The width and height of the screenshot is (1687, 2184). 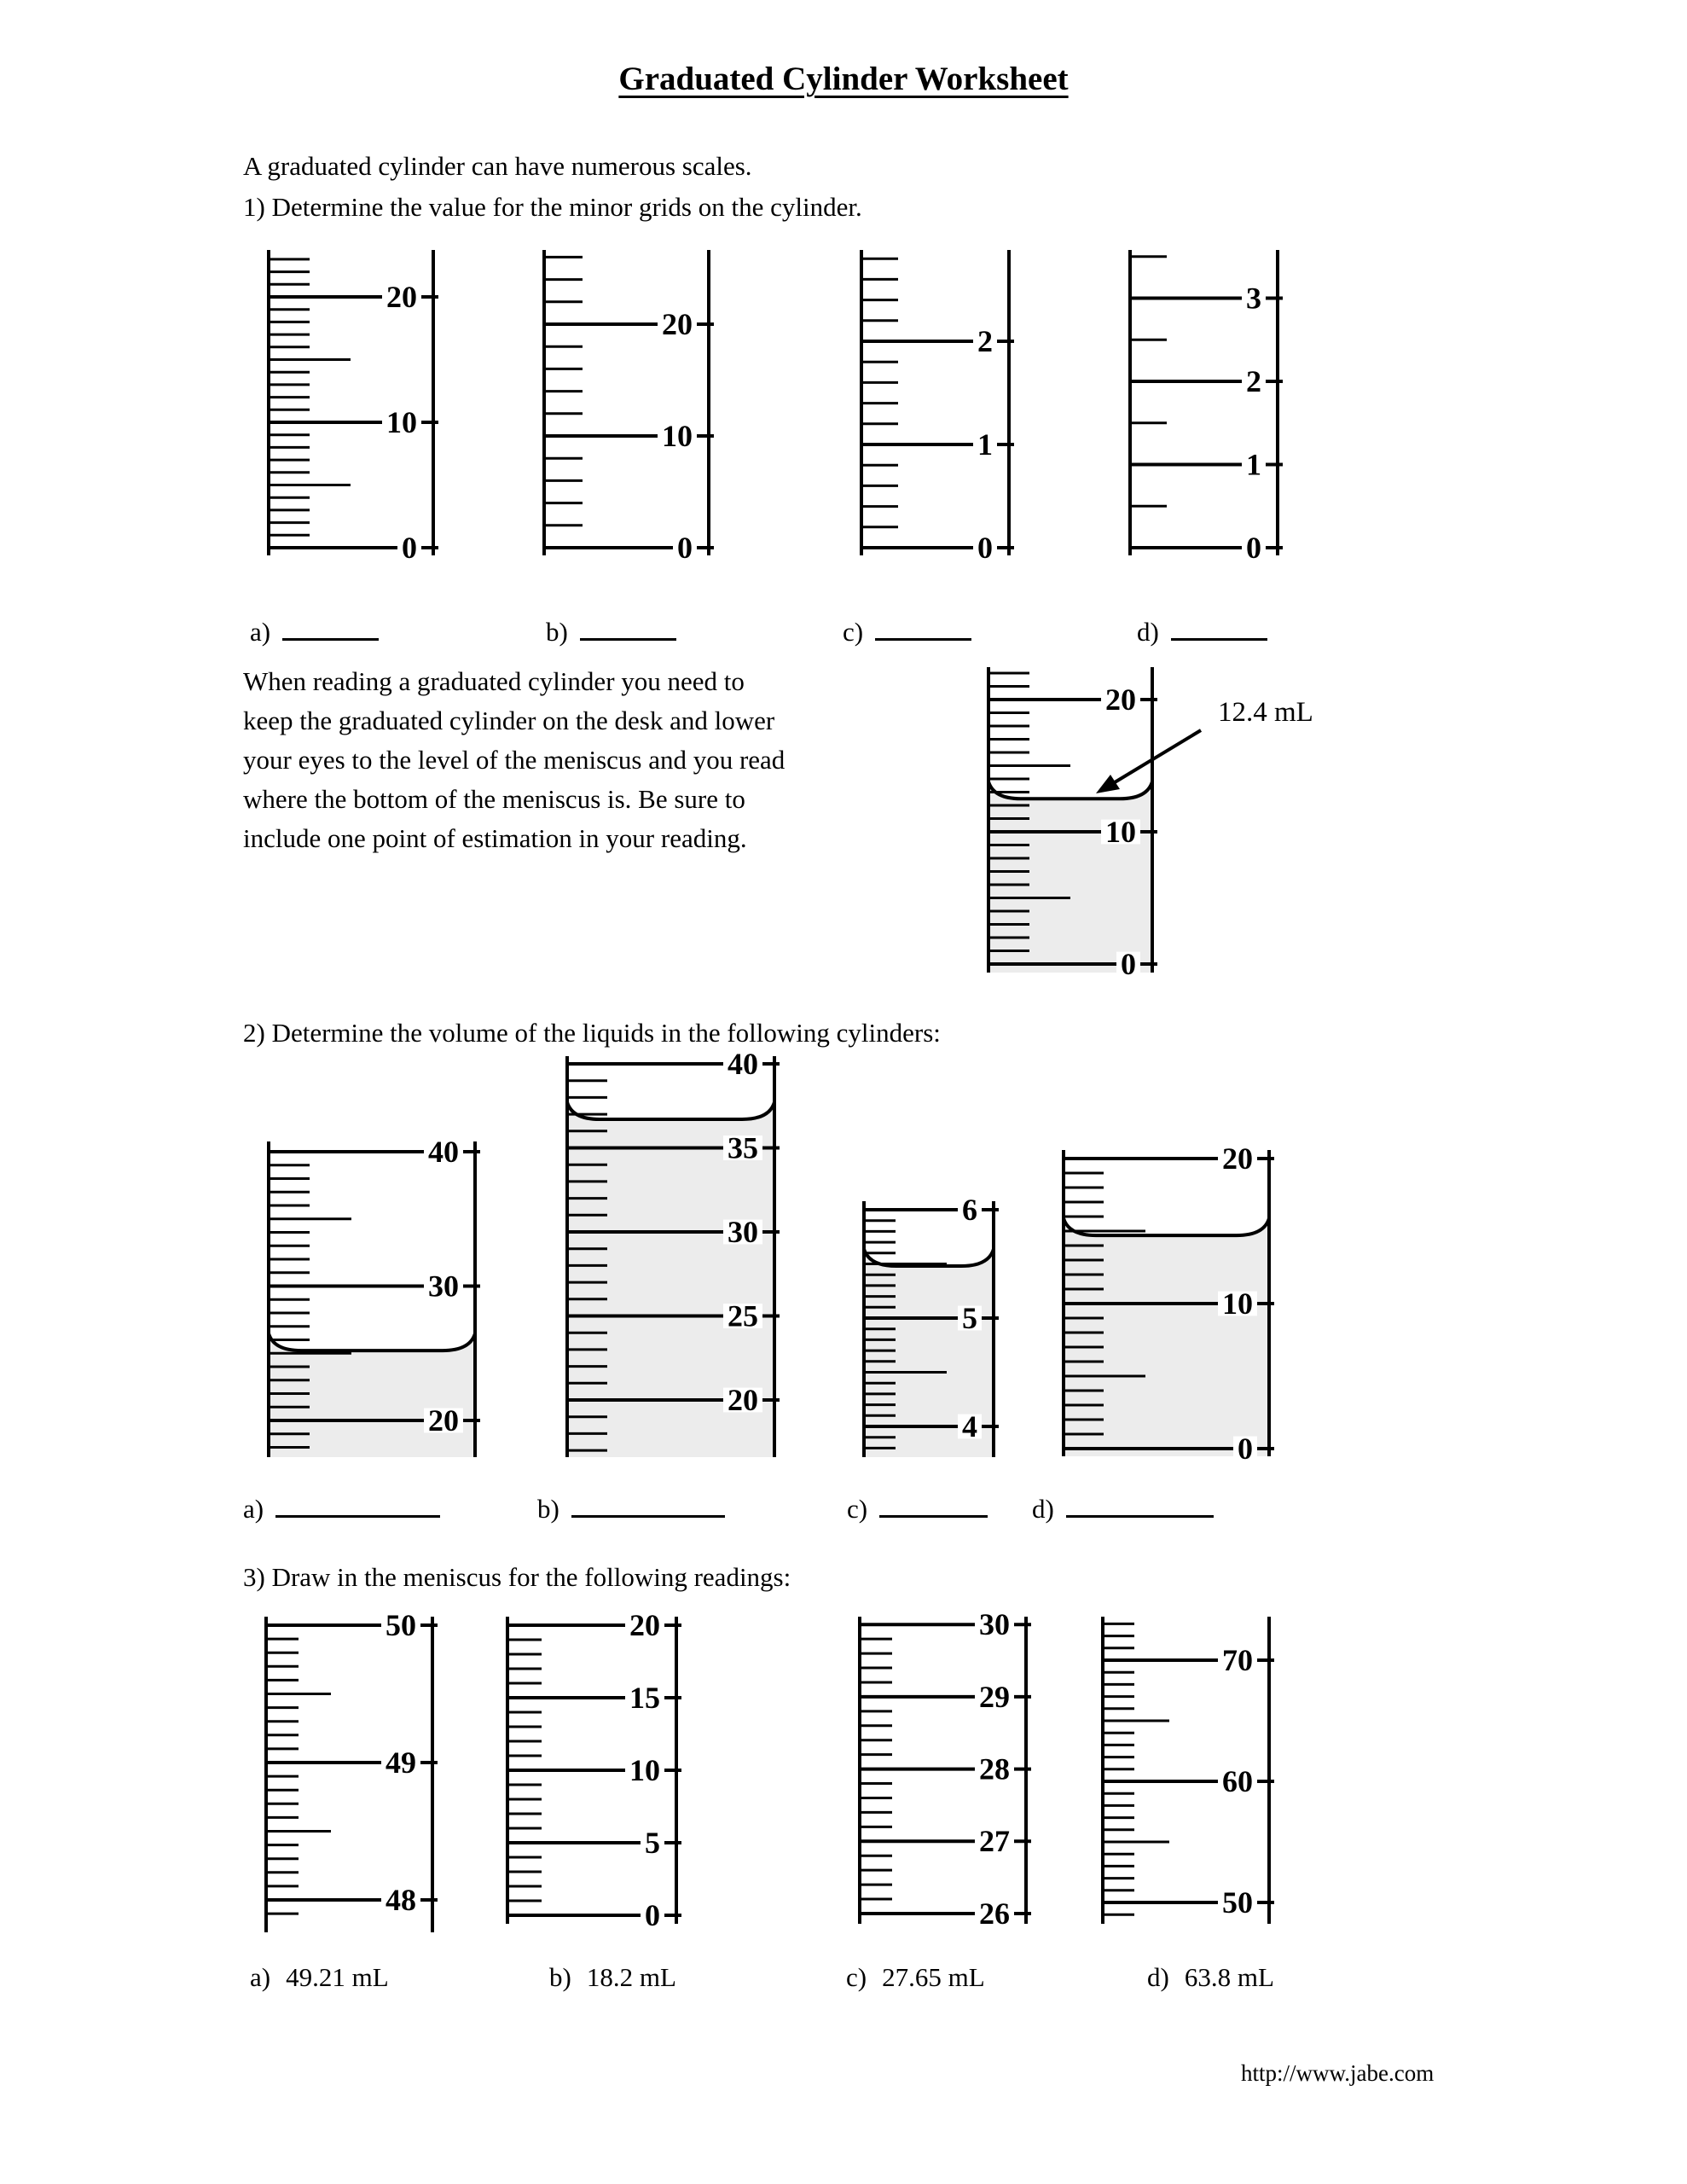 I want to click on q1-answer-b: b), so click(x=611, y=627).